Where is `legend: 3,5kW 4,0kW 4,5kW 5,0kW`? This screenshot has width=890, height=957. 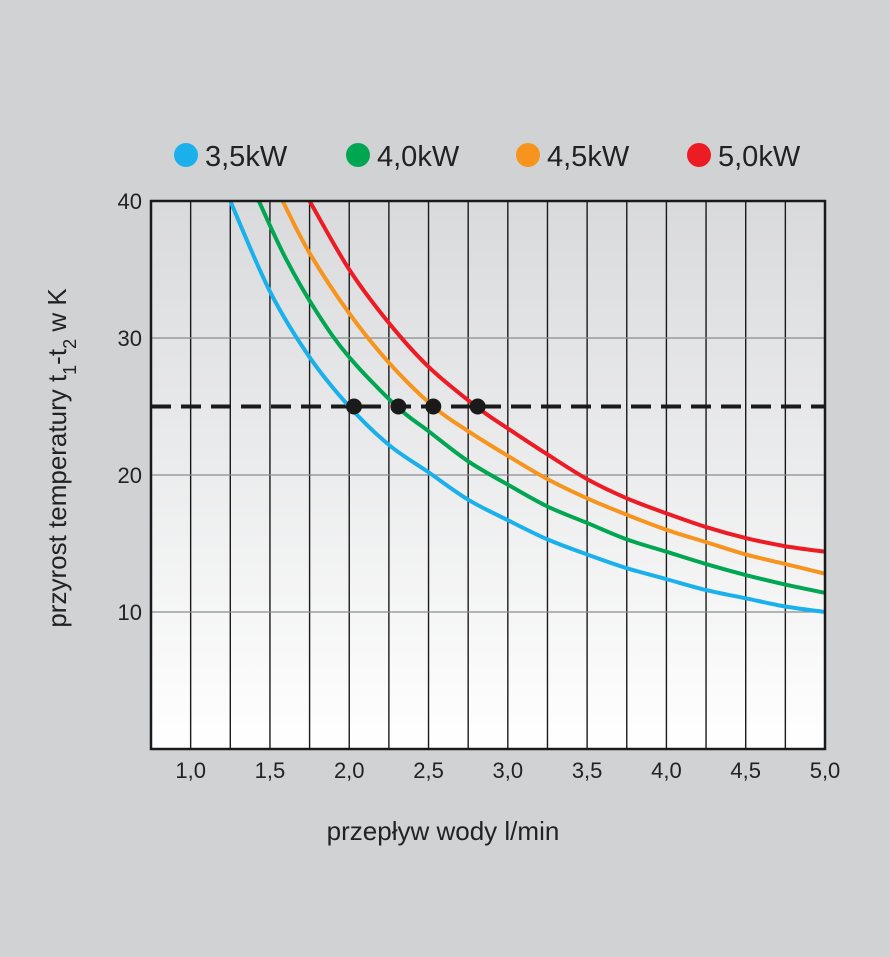 legend: 3,5kW 4,0kW 4,5kW 5,0kW is located at coordinates (487, 157).